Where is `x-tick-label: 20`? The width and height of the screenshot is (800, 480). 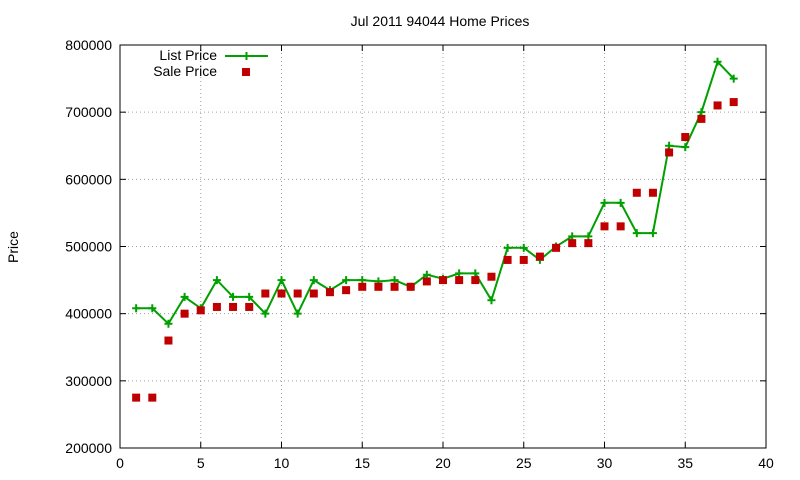
x-tick-label: 20 is located at coordinates (443, 463).